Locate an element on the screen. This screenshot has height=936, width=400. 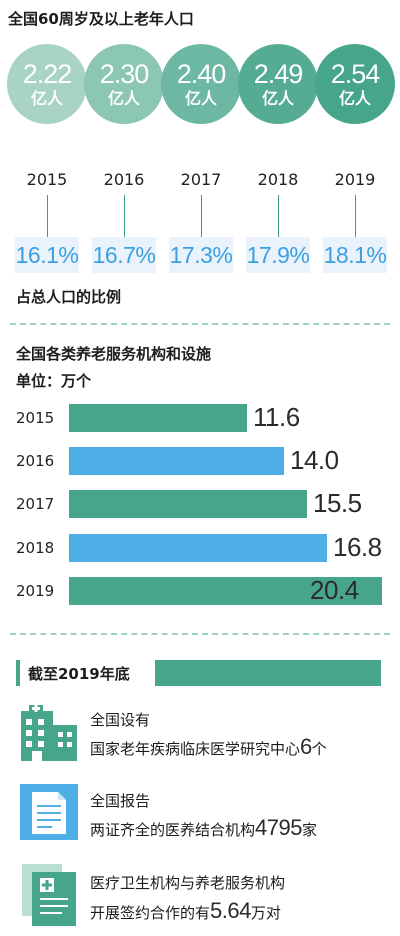
population-value: 2.30 is located at coordinates (124, 73).